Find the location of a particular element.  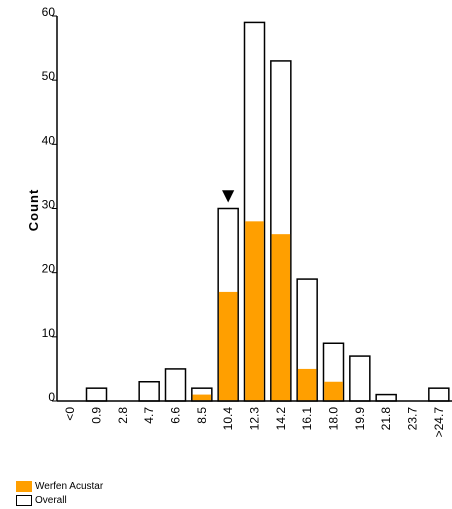

legend-item-werfen: Werfen Acustar is located at coordinates (59, 486).